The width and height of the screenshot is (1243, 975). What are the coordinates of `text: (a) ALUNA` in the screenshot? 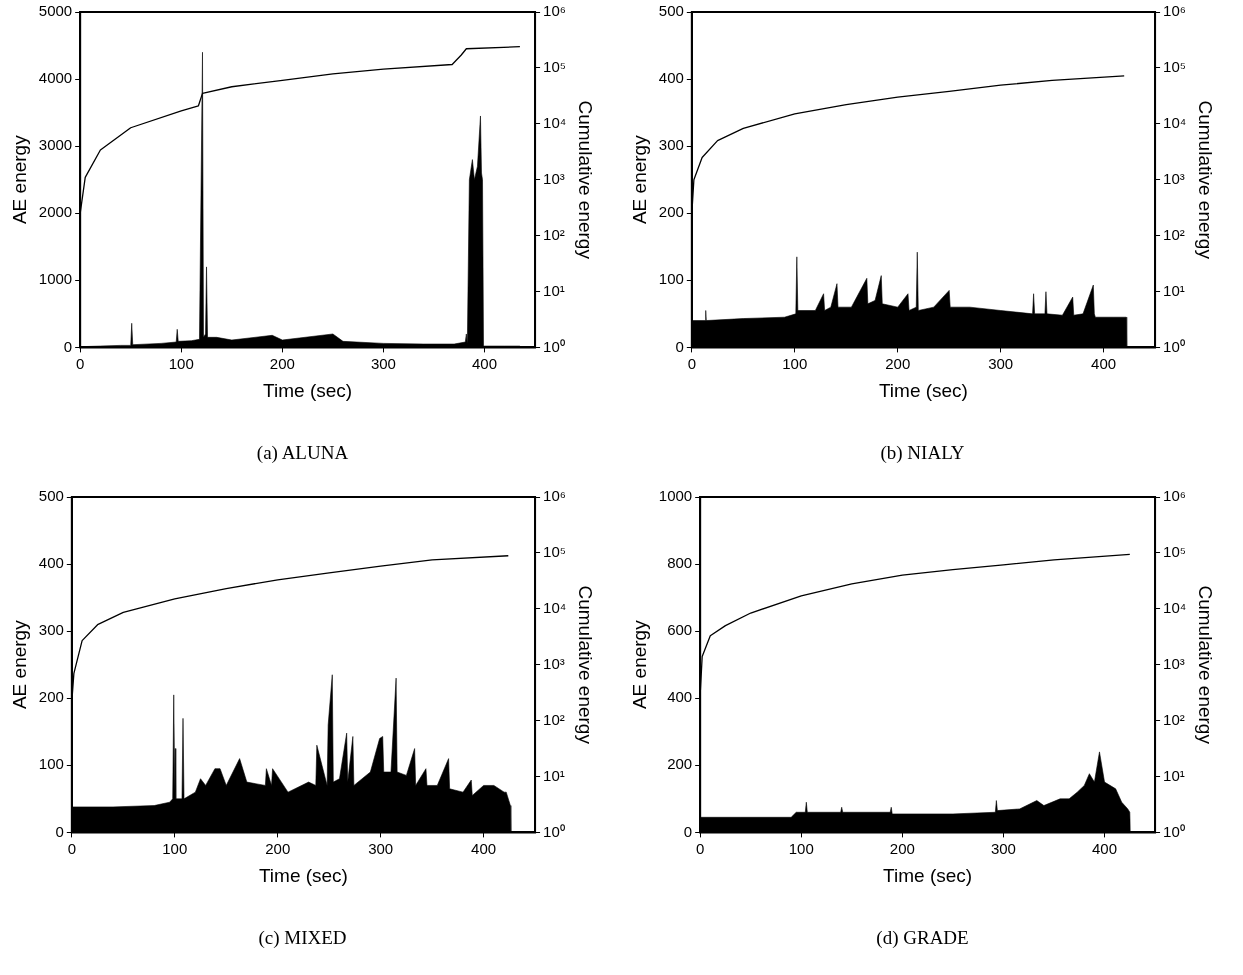 It's located at (302, 452).